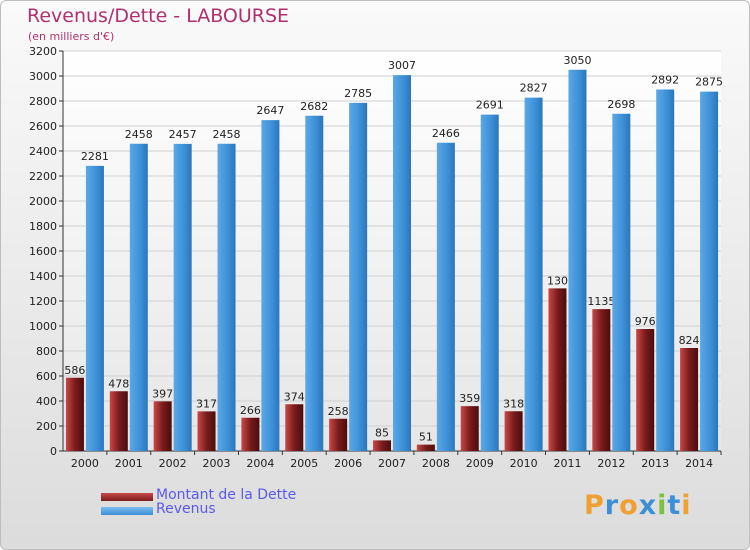  What do you see at coordinates (129, 463) in the screenshot?
I see `x-tick-label: 2001` at bounding box center [129, 463].